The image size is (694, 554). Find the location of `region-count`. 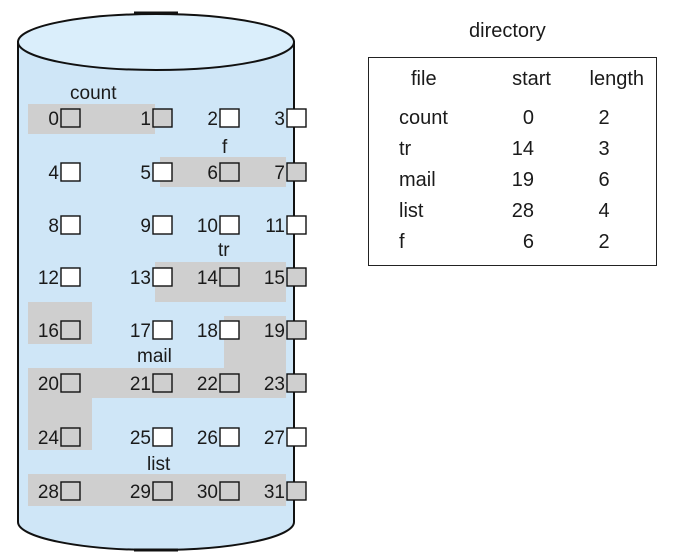

region-count is located at coordinates (91, 119).